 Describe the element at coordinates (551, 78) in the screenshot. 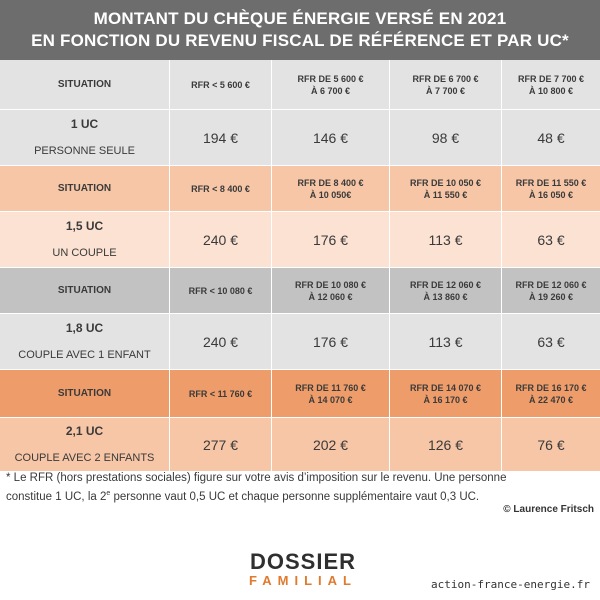

I see `rfr-bracket-line: RFR DE 7 700 €` at that location.